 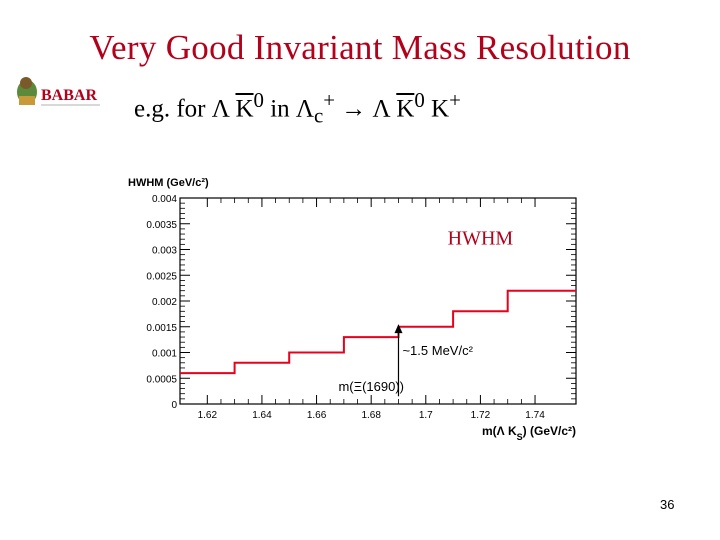 I want to click on x-tick-label: 1.68, so click(x=371, y=415).